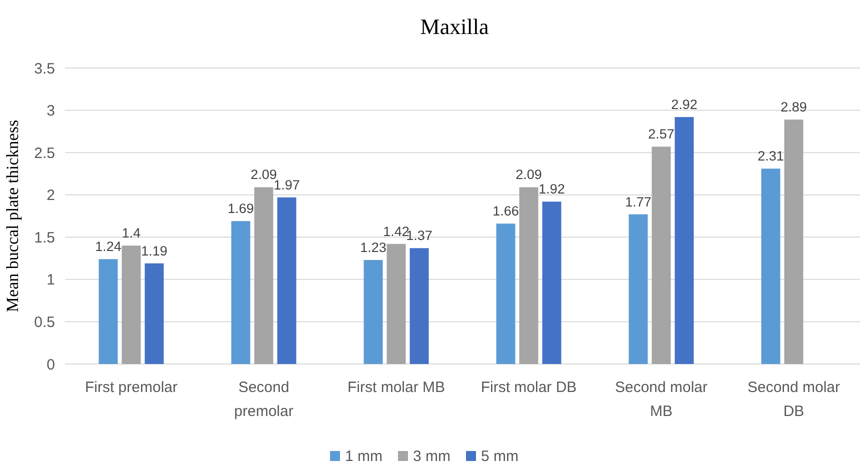 The width and height of the screenshot is (864, 466). What do you see at coordinates (373, 247) in the screenshot?
I see `data-label: 1.23` at bounding box center [373, 247].